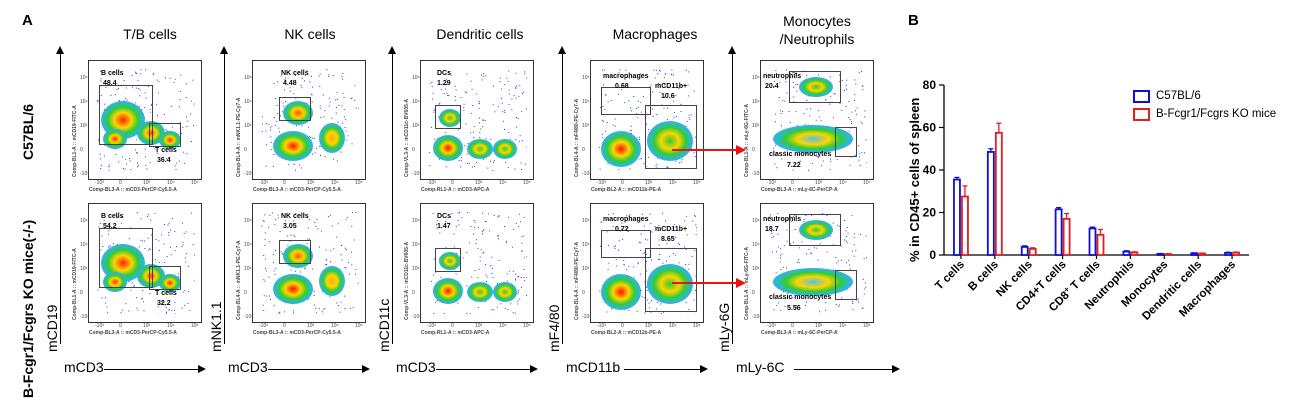  Describe the element at coordinates (444, 226) in the screenshot. I see `gate-value-dcs: 1.47` at that location.